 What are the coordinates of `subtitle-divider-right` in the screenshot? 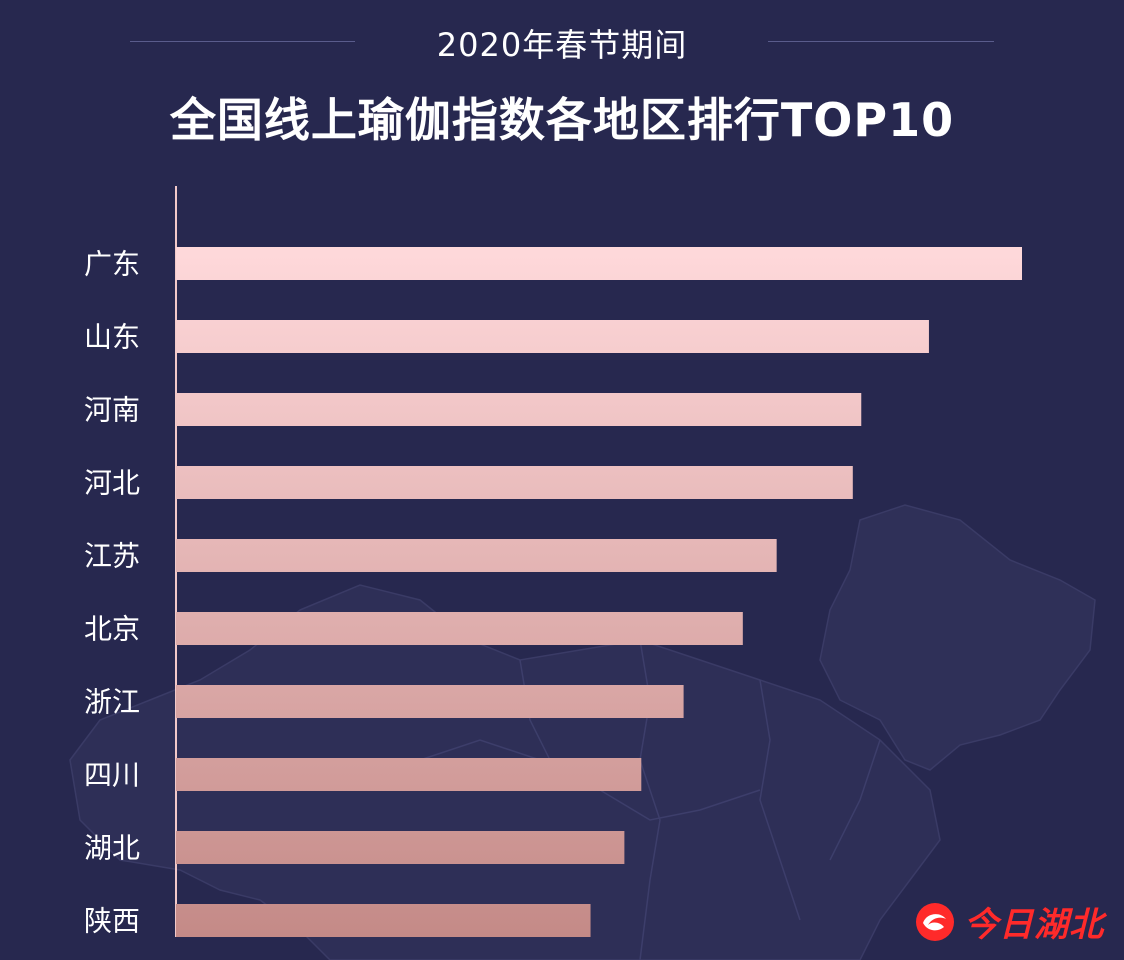 It's located at (881, 41).